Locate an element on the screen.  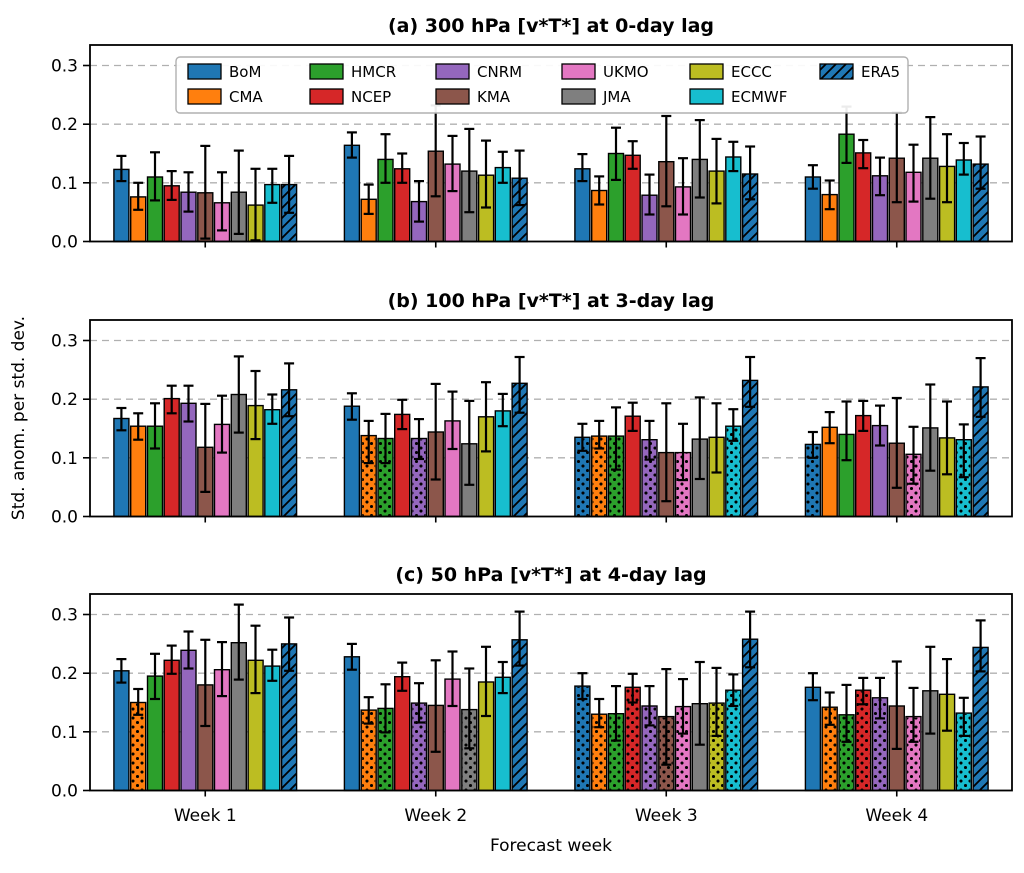
legend-swatch-hatch is located at coordinates (836, 71).